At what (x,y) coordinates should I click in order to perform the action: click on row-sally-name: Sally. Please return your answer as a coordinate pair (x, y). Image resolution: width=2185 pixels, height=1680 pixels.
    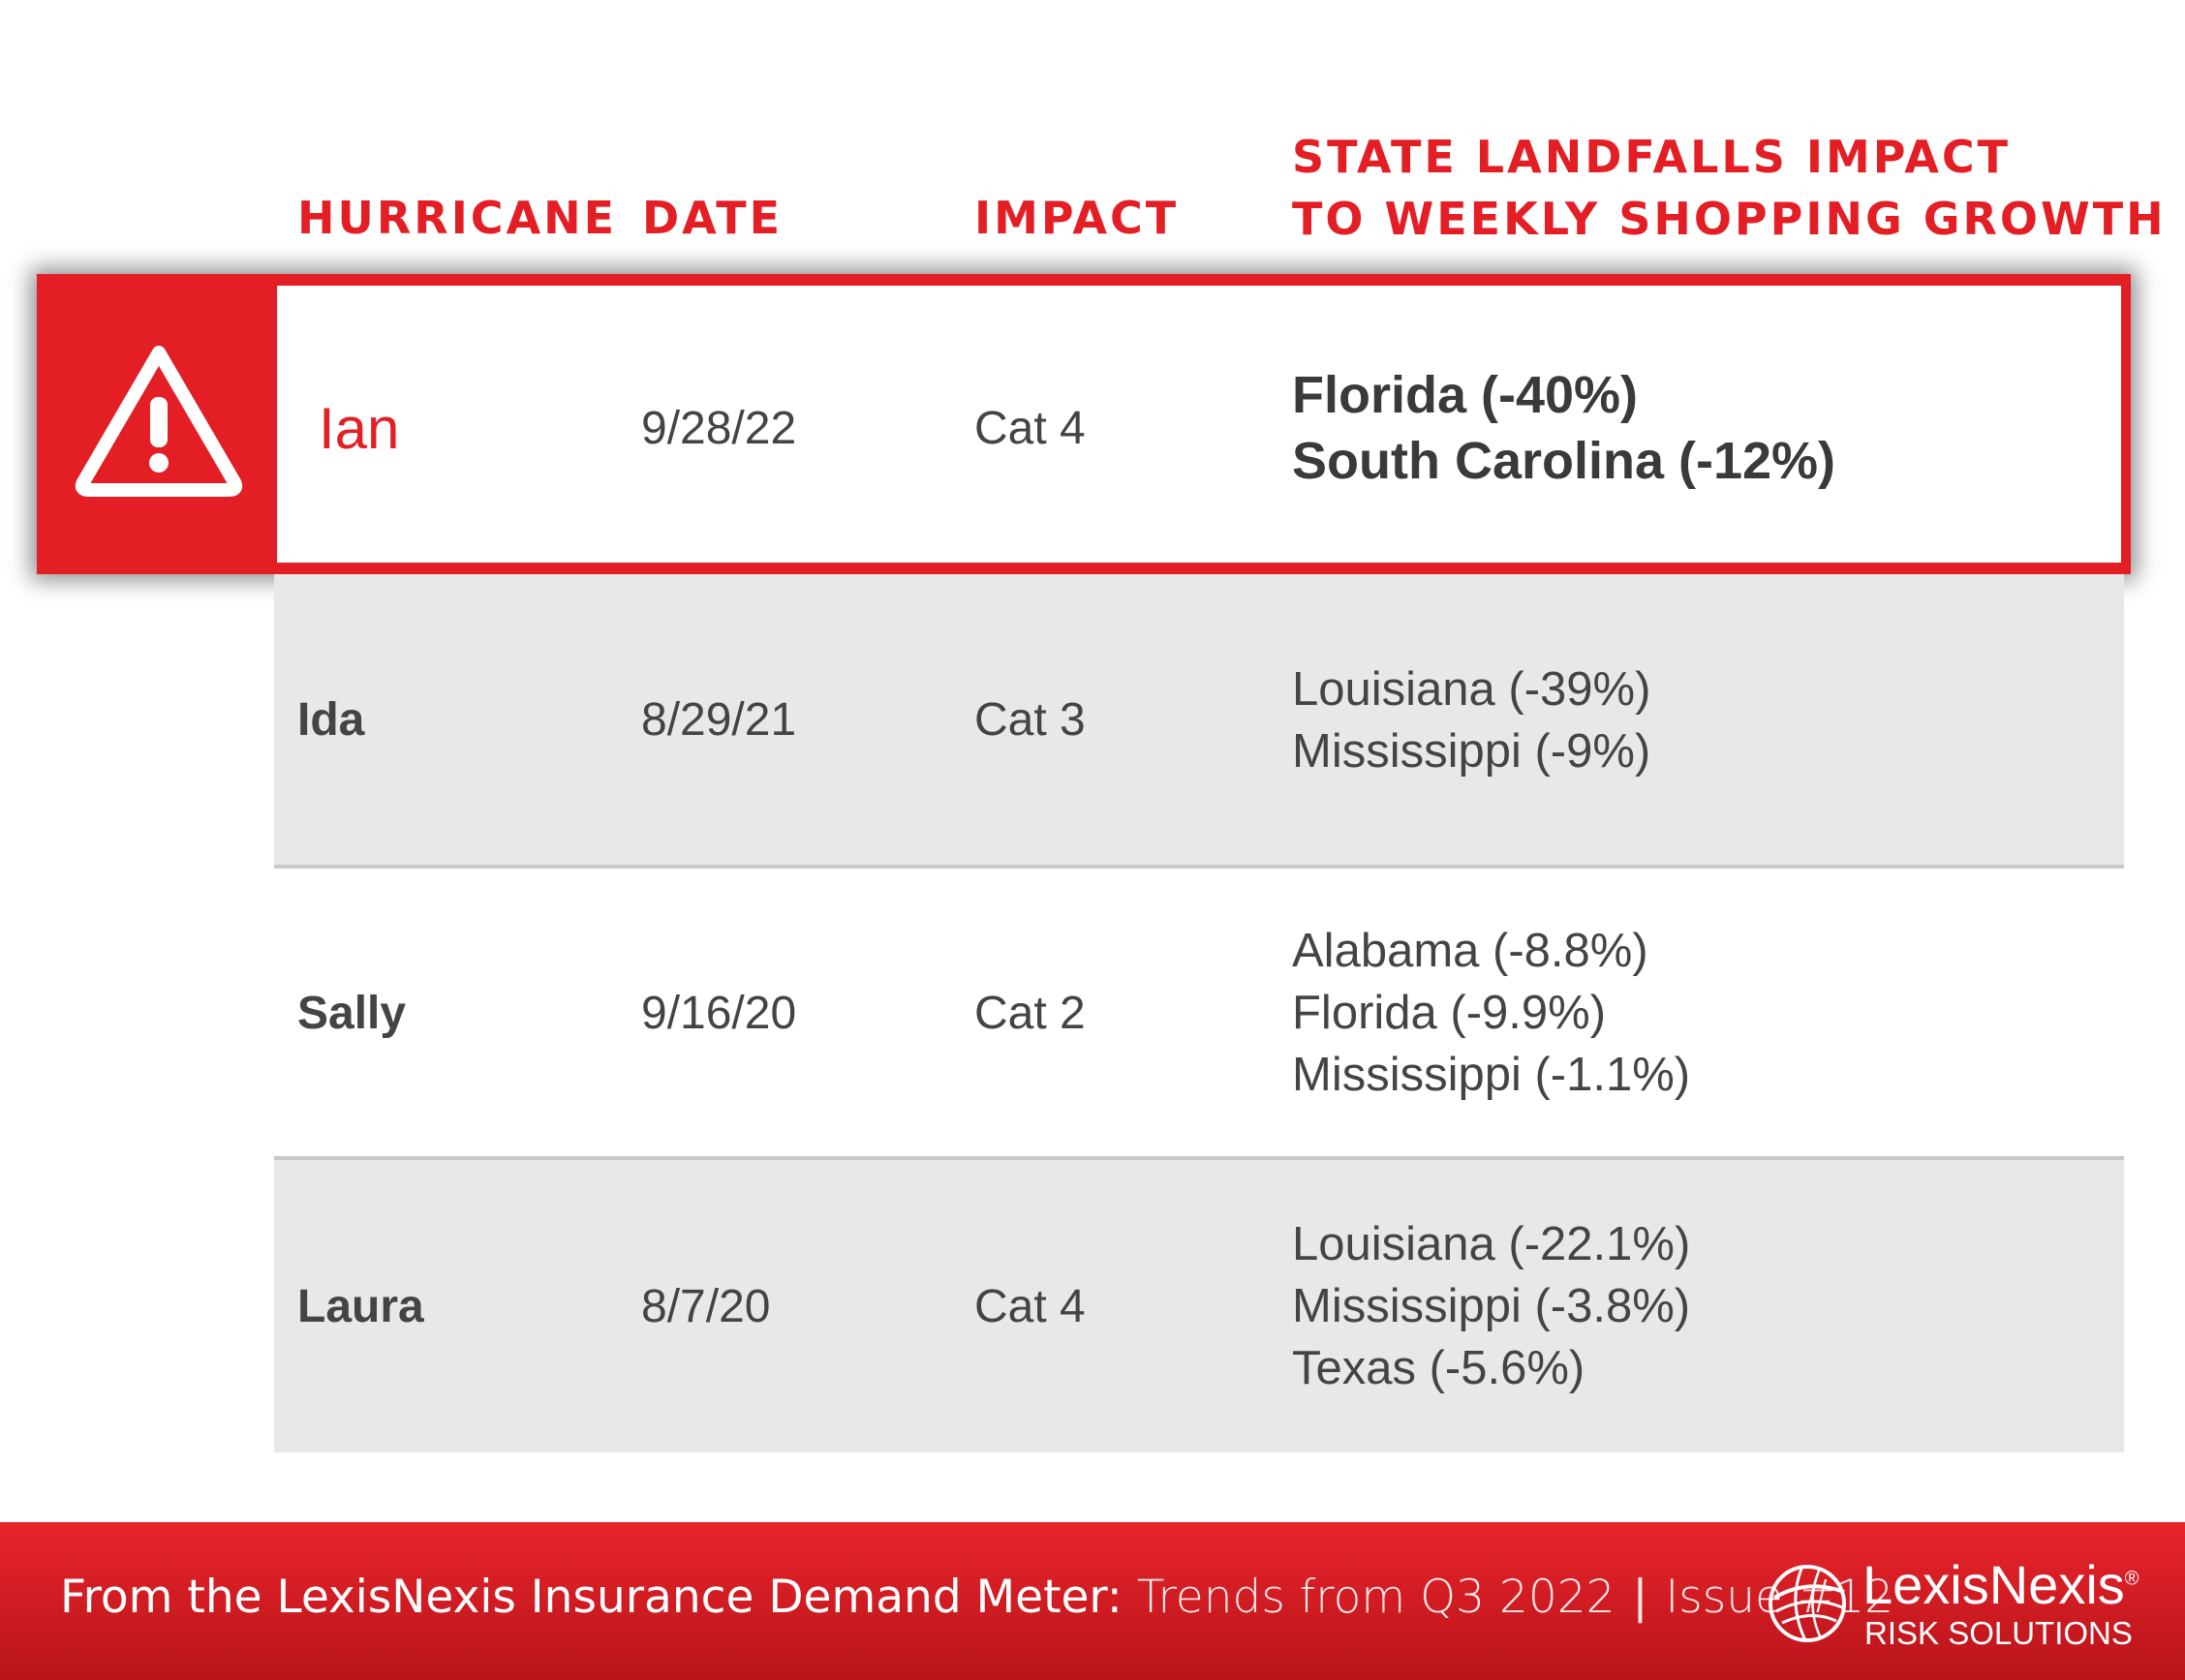
    Looking at the image, I should click on (352, 1013).